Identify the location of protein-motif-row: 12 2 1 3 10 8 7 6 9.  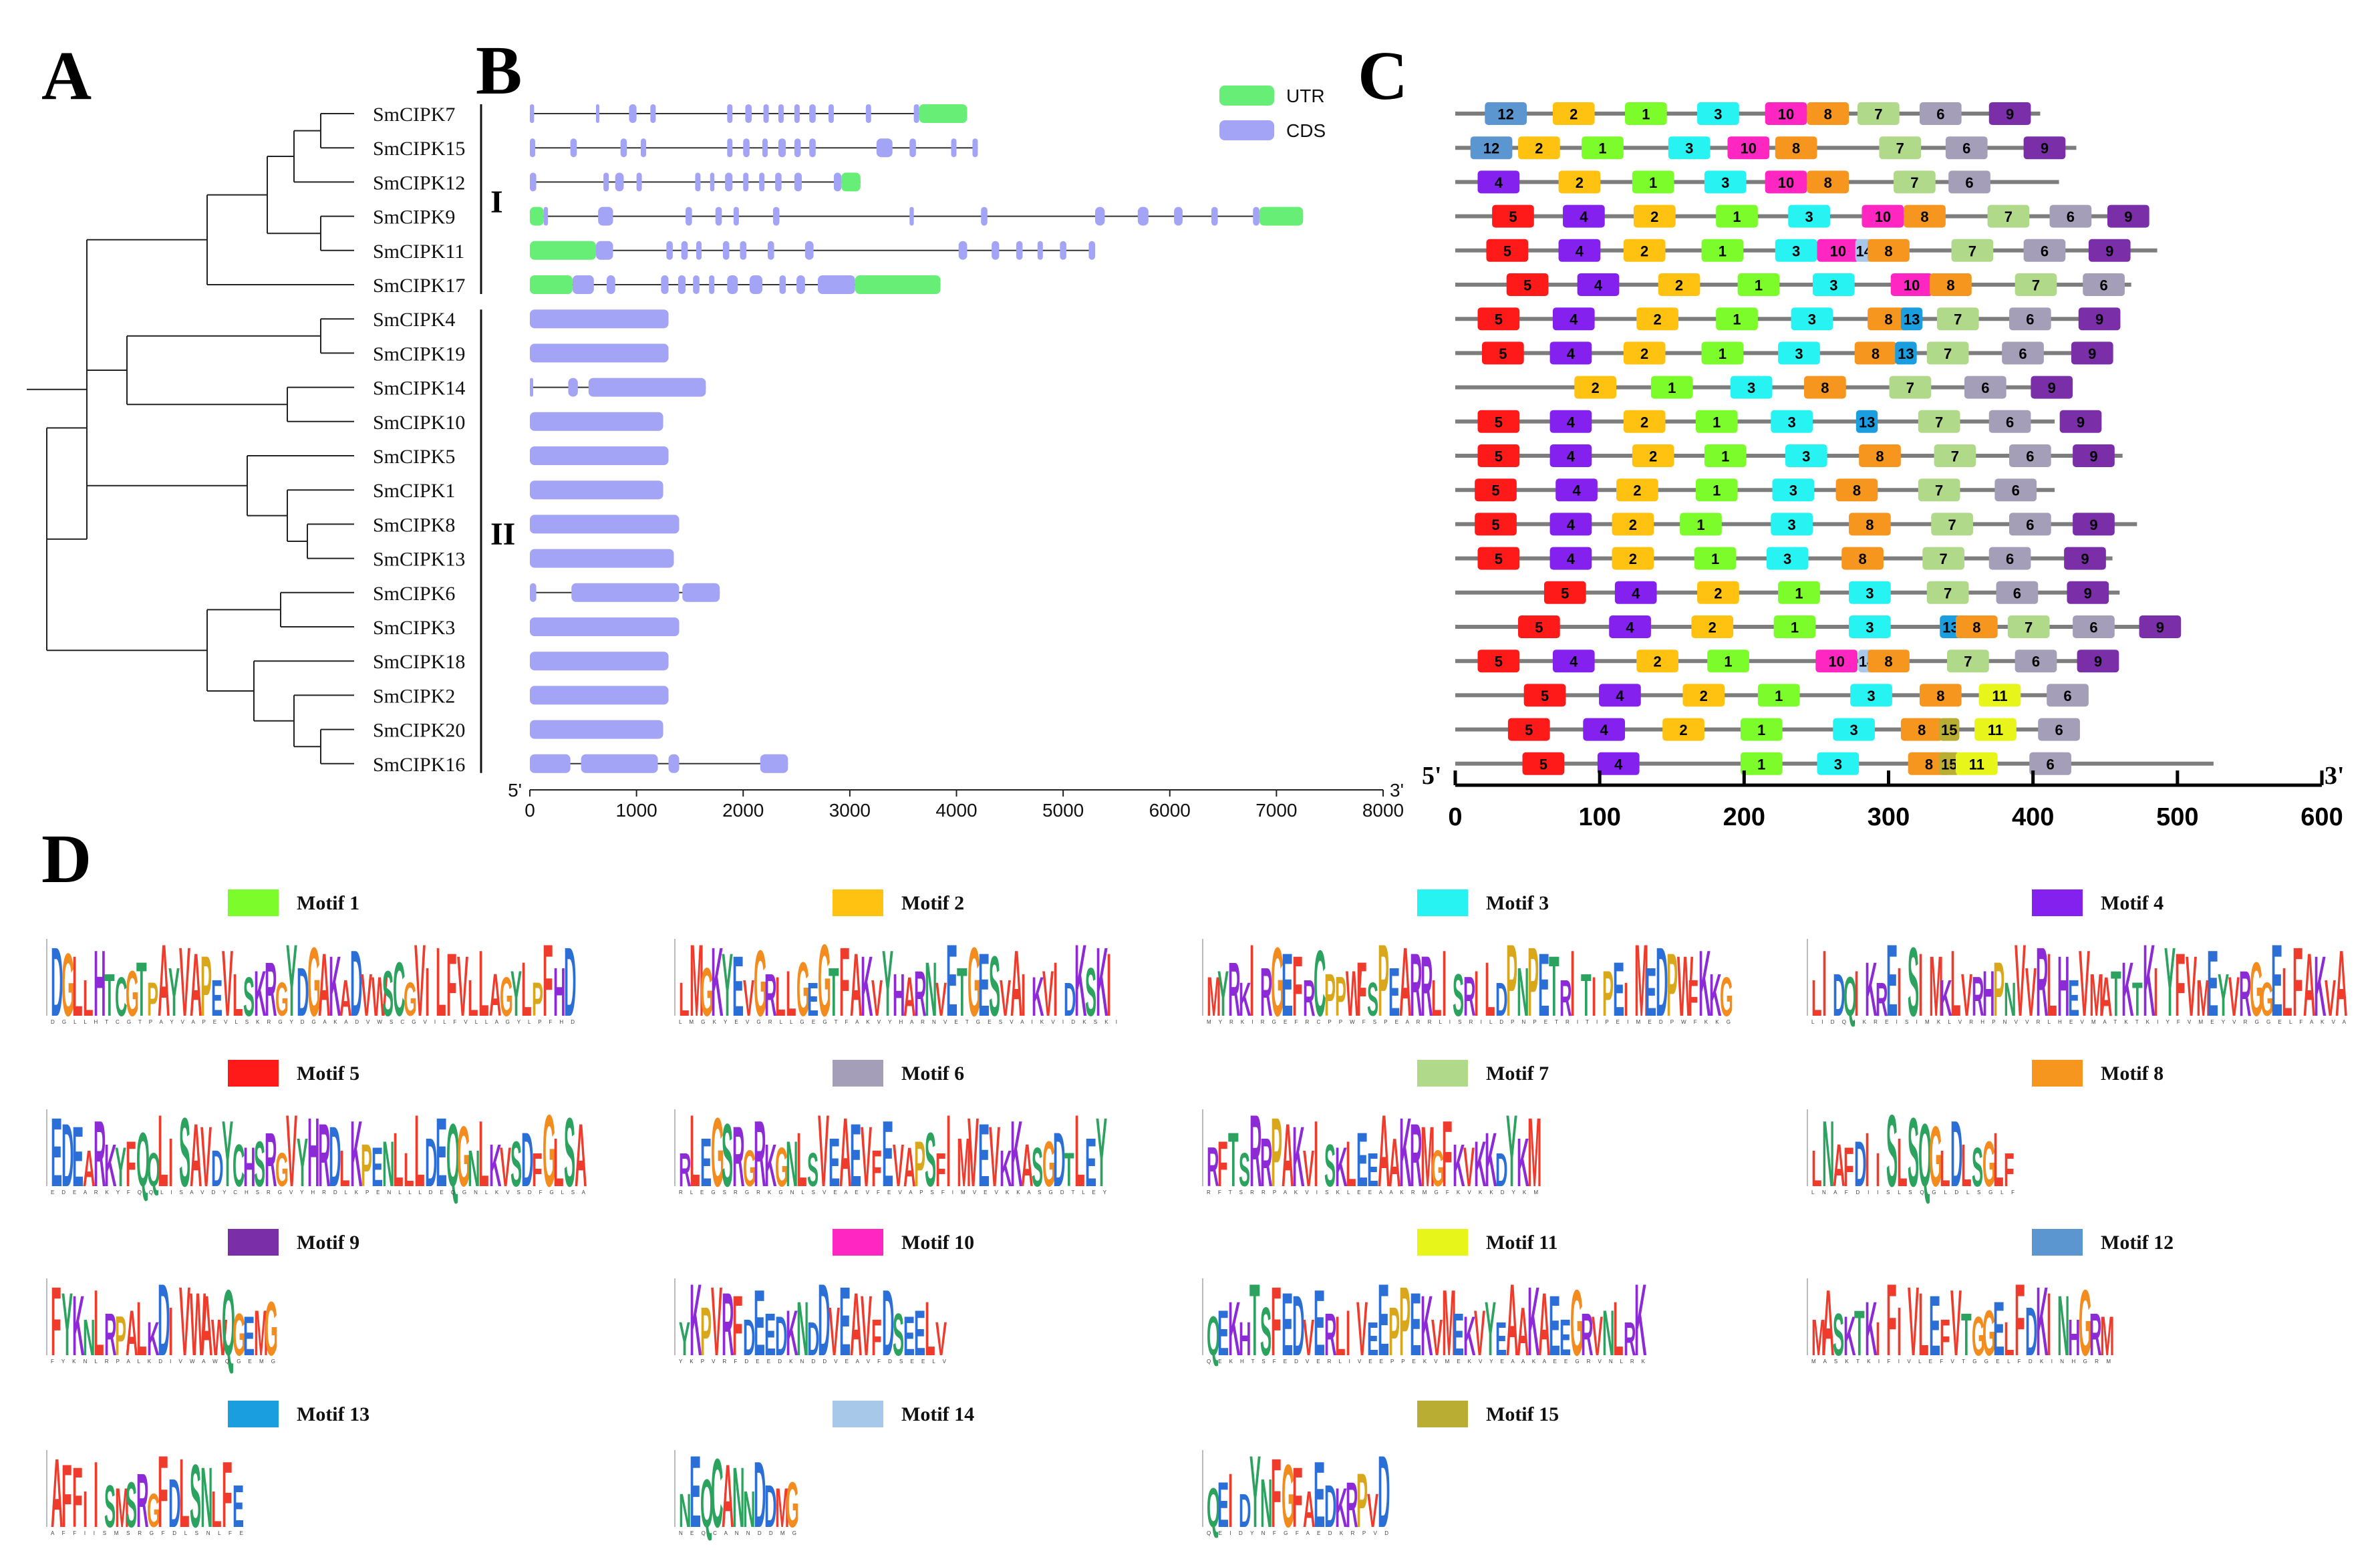
(1748, 113).